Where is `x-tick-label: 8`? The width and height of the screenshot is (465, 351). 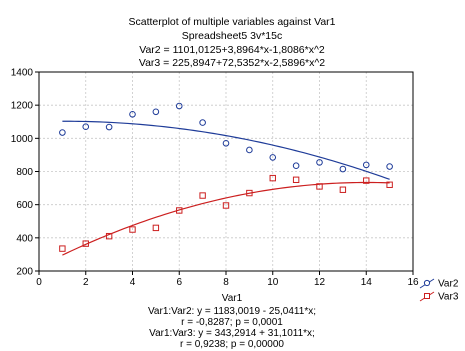
x-tick-label: 8 is located at coordinates (226, 282).